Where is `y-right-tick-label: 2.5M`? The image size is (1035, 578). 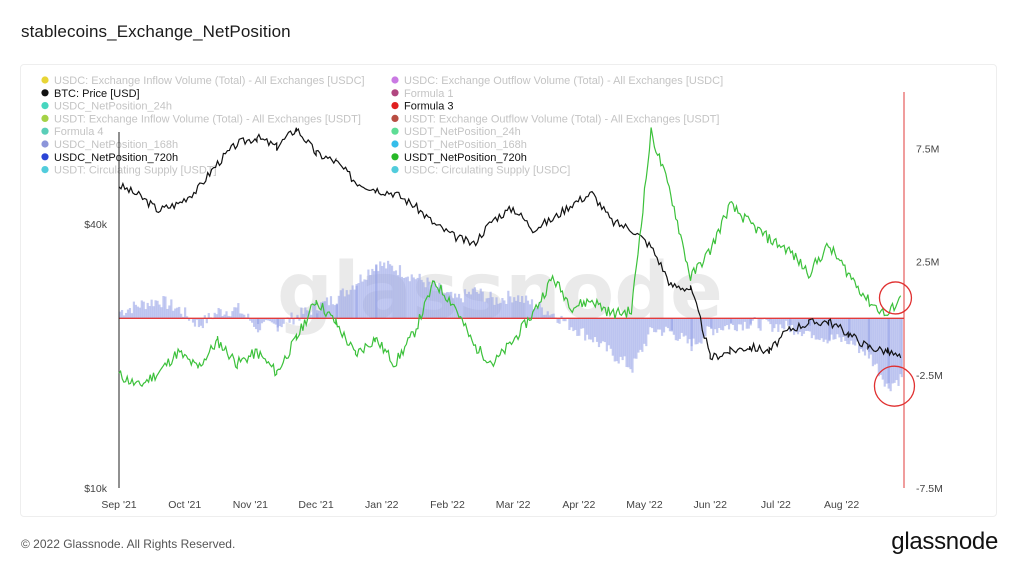
y-right-tick-label: 2.5M is located at coordinates (927, 263).